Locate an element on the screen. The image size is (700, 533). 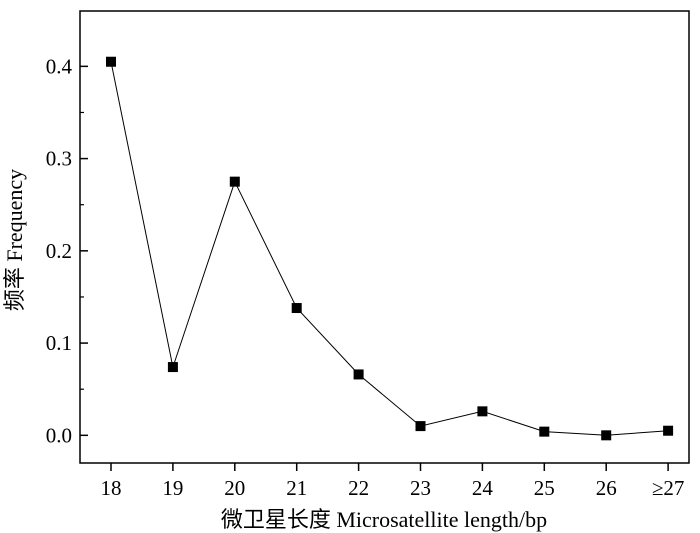
x-tick-label: 24 is located at coordinates (483, 488).